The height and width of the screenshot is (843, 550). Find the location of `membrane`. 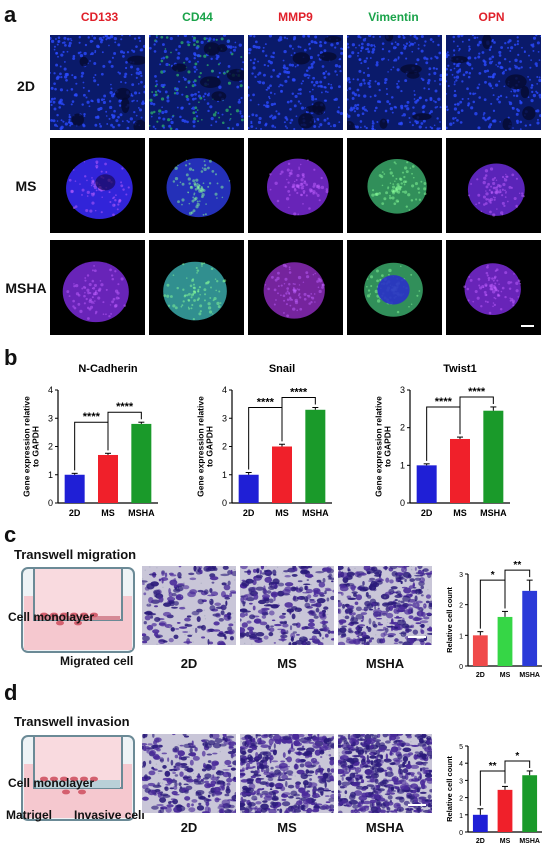

membrane is located at coordinates (78, 618).